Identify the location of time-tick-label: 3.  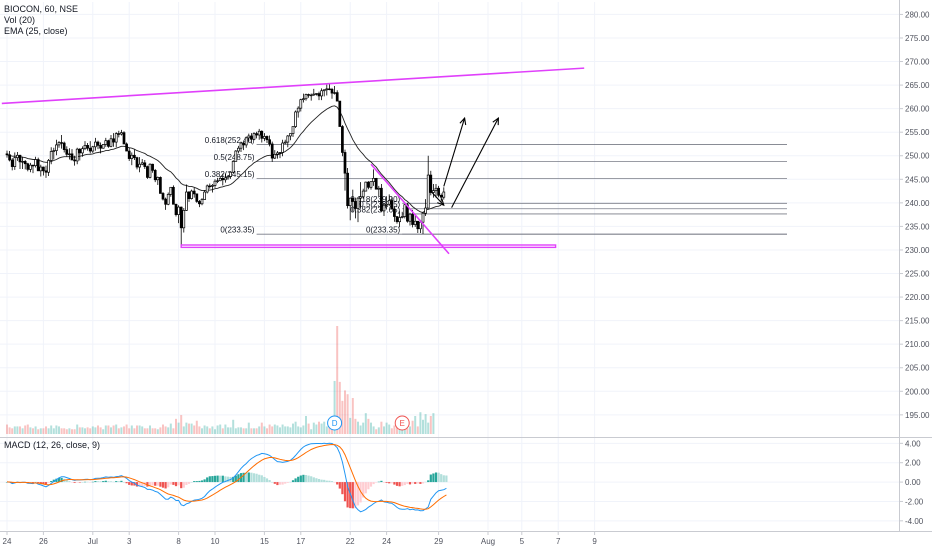
(129, 541).